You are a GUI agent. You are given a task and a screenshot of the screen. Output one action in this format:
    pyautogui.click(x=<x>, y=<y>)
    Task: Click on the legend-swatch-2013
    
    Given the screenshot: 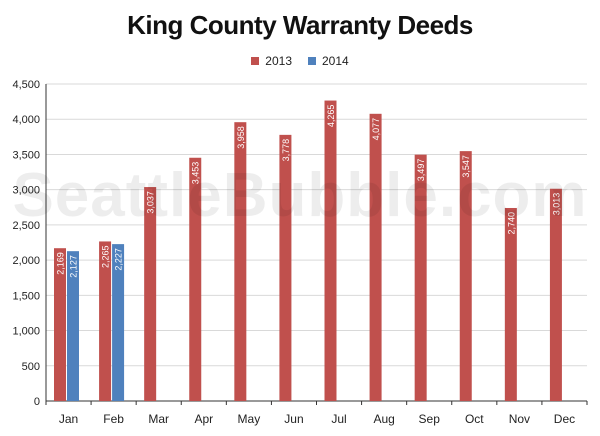 What is the action you would take?
    pyautogui.click(x=255, y=61)
    